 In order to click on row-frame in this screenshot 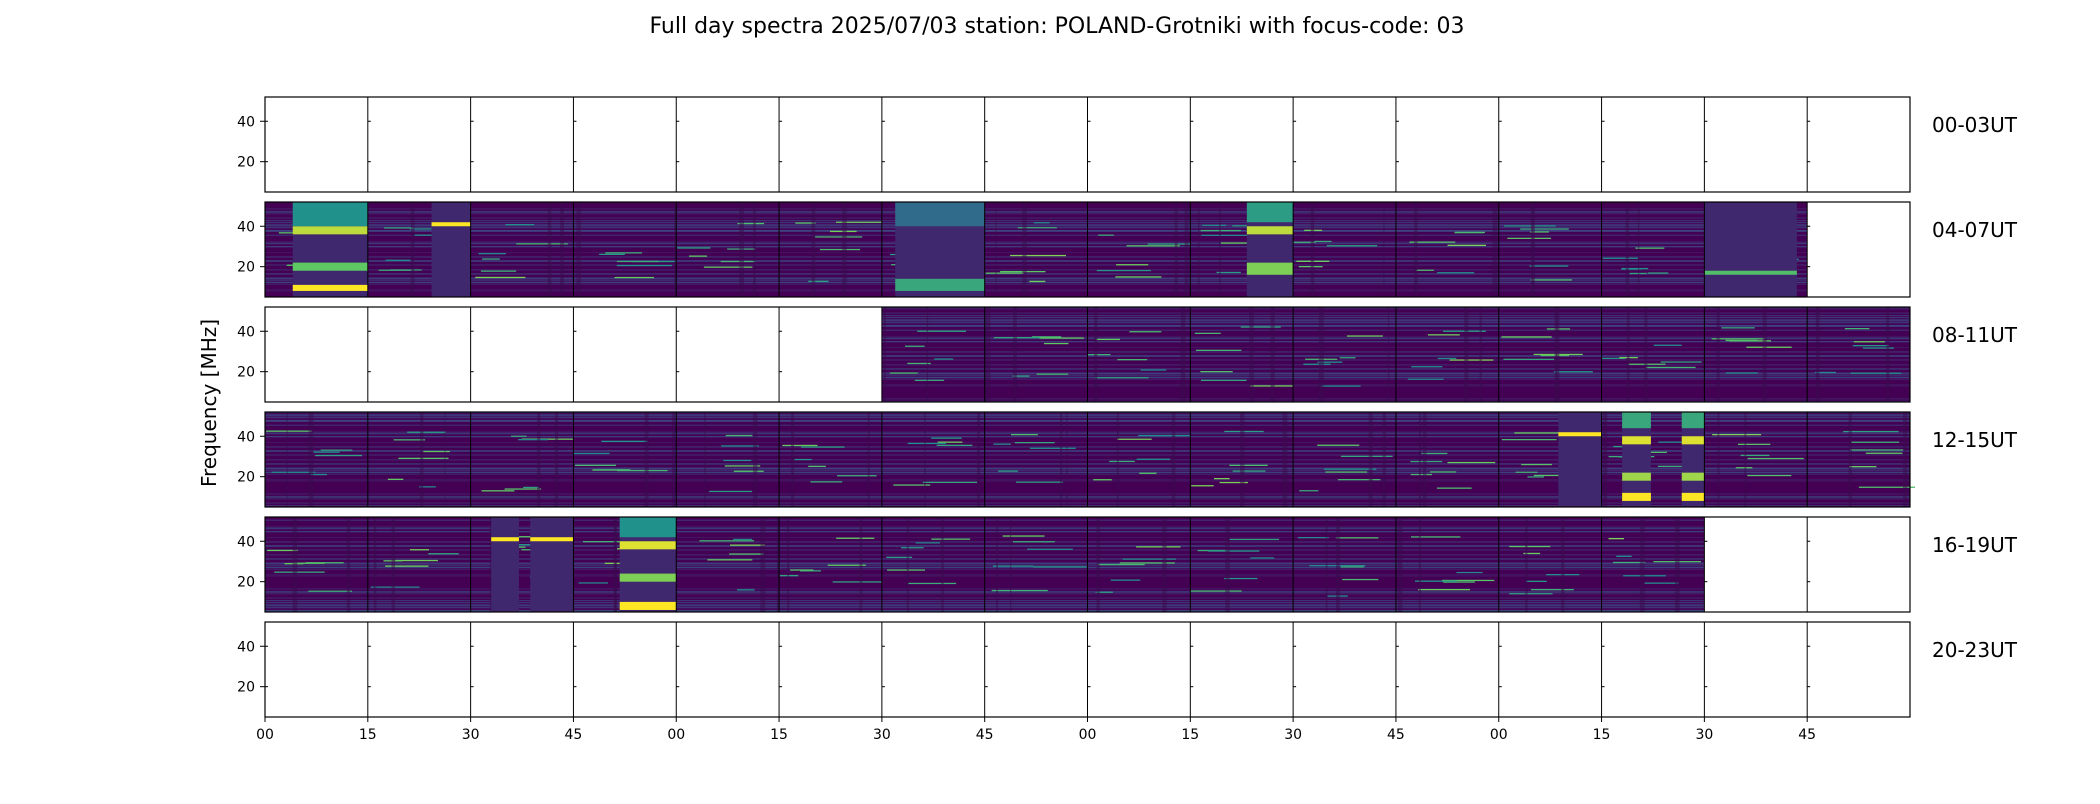, I will do `click(1087, 459)`.